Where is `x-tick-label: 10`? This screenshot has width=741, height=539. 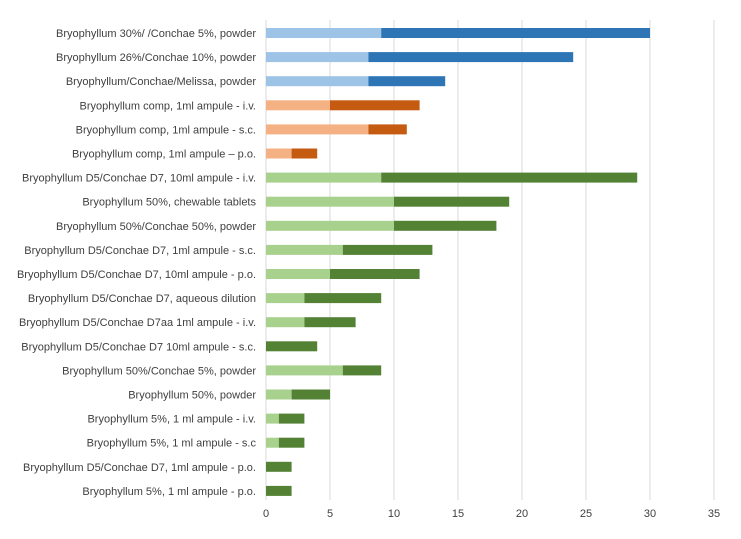 x-tick-label: 10 is located at coordinates (394, 514).